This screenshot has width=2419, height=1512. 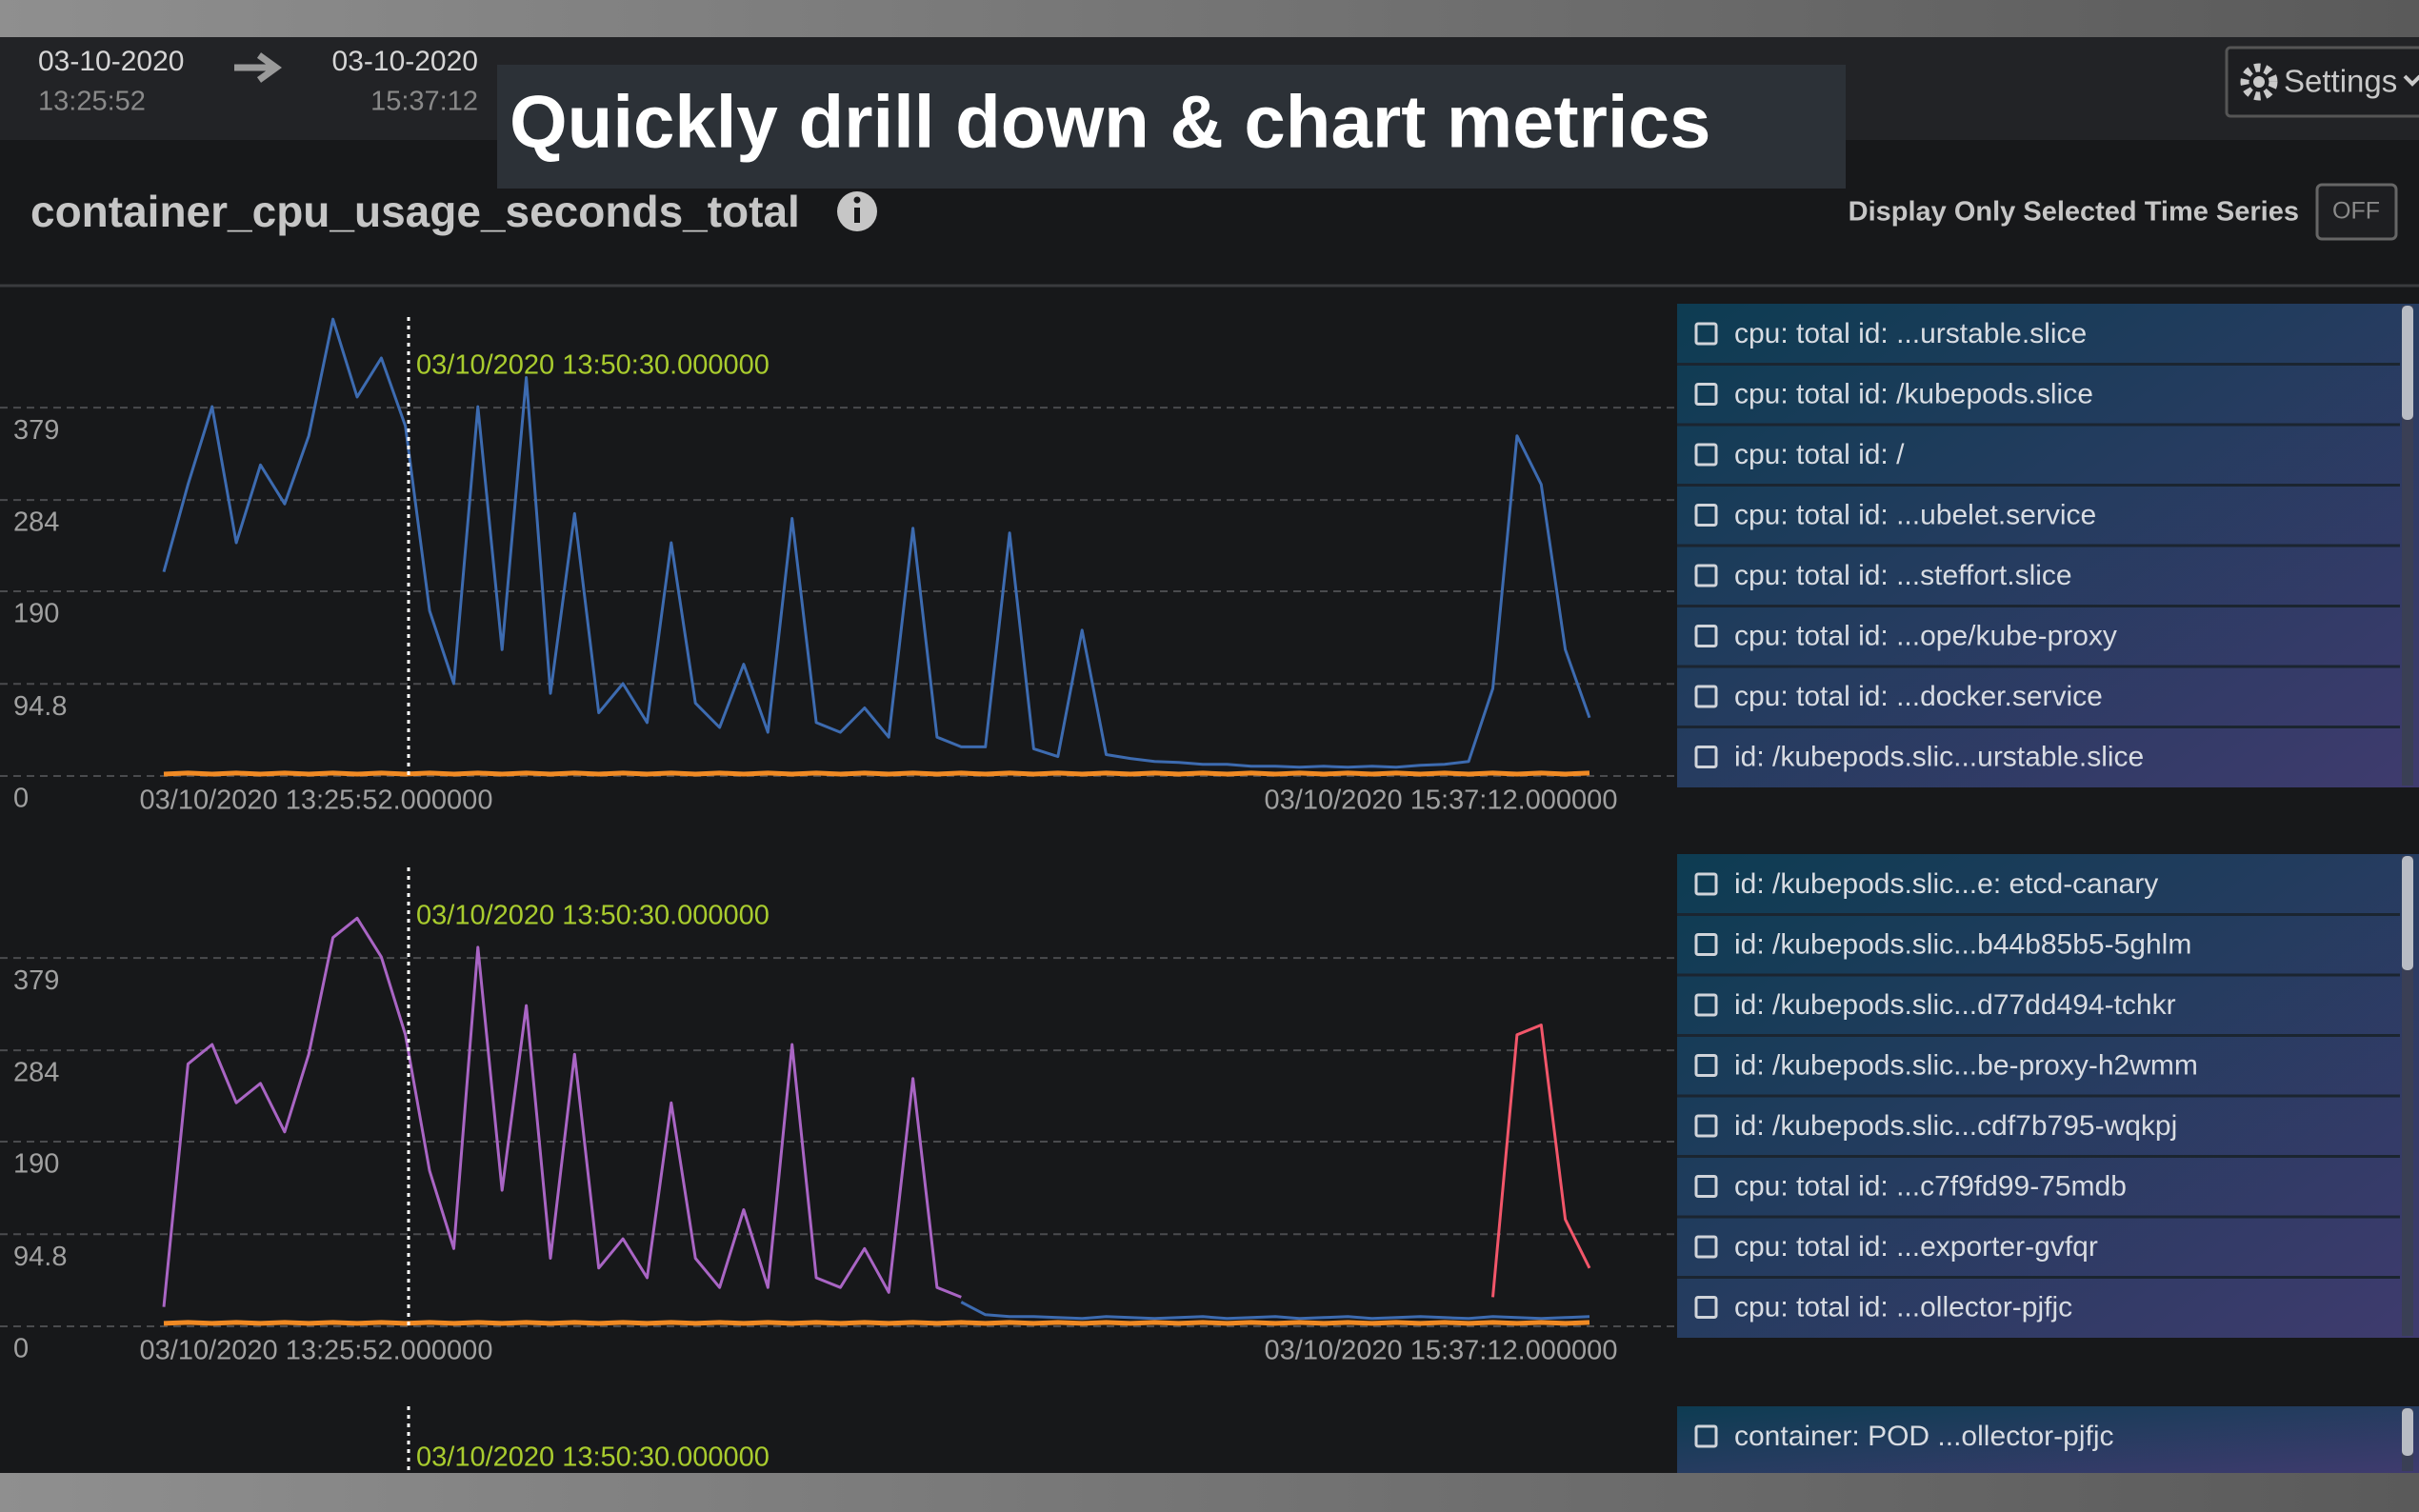 I want to click on series-name: cpu: total id: ...urstable.slice, so click(x=1910, y=333).